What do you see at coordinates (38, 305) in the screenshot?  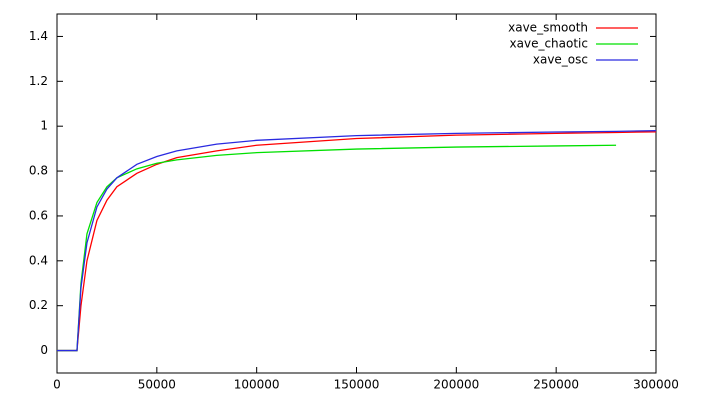 I see `y-tick-label: 0.2` at bounding box center [38, 305].